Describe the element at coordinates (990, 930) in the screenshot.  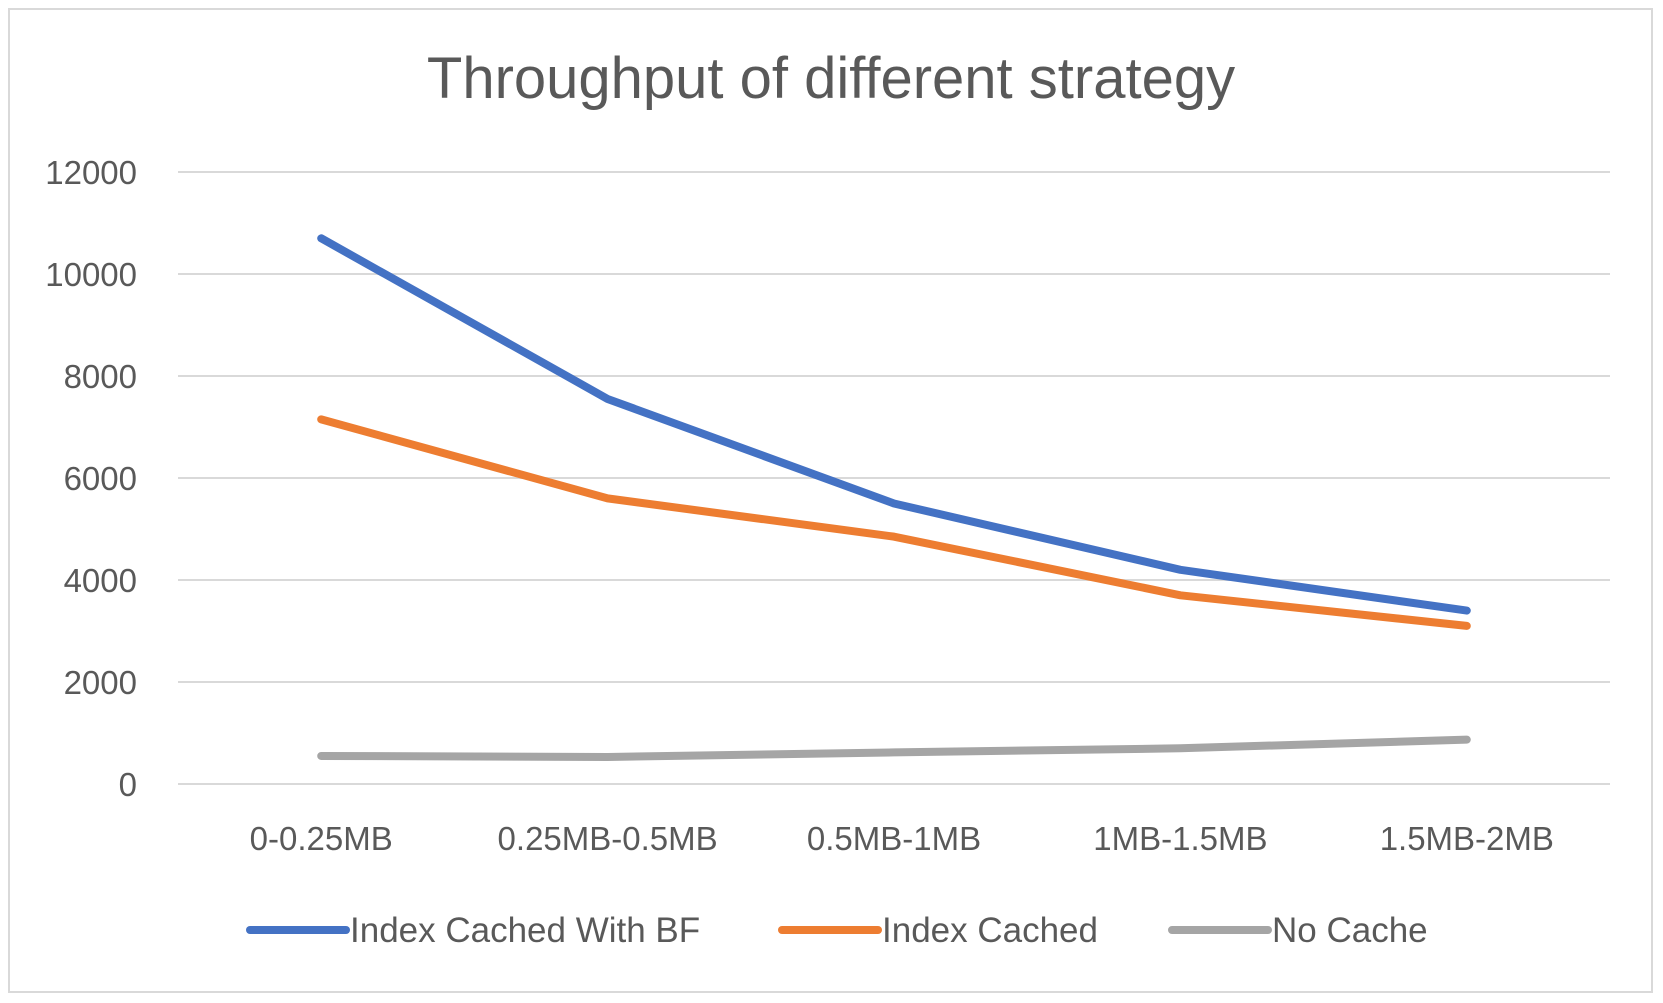
I see `legend-label: Index Cached` at that location.